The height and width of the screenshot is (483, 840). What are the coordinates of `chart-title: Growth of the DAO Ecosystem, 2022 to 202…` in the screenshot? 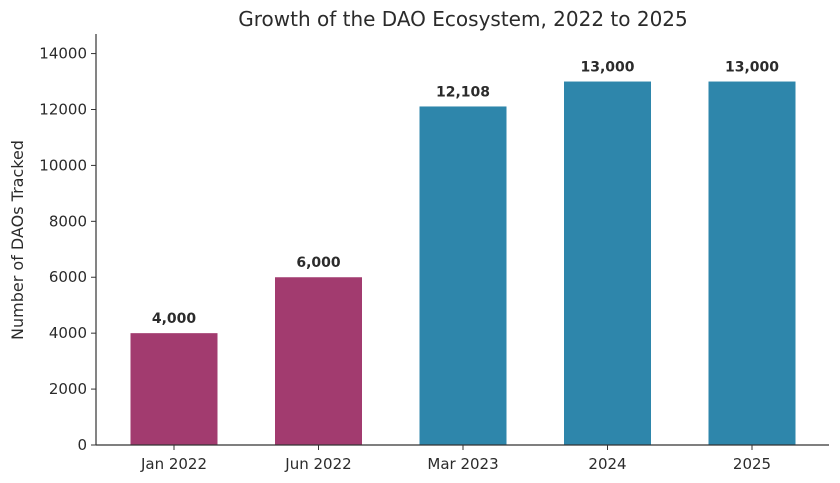 It's located at (463, 19).